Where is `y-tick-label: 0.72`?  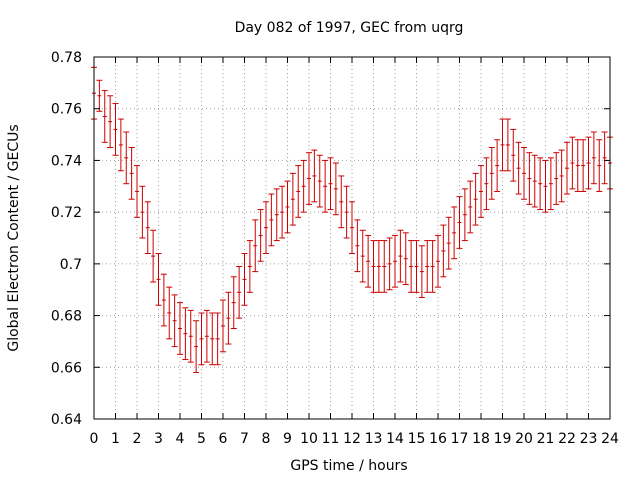 y-tick-label: 0.72 is located at coordinates (66, 213).